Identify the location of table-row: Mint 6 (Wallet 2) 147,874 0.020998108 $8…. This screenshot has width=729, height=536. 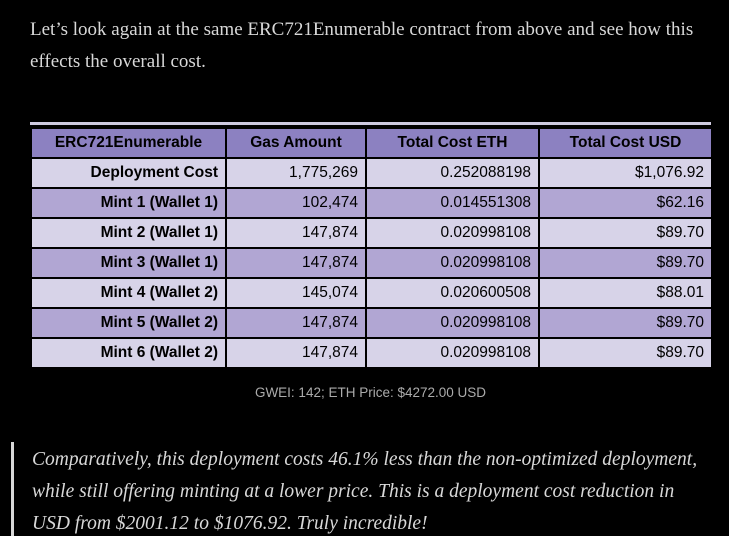
(371, 353).